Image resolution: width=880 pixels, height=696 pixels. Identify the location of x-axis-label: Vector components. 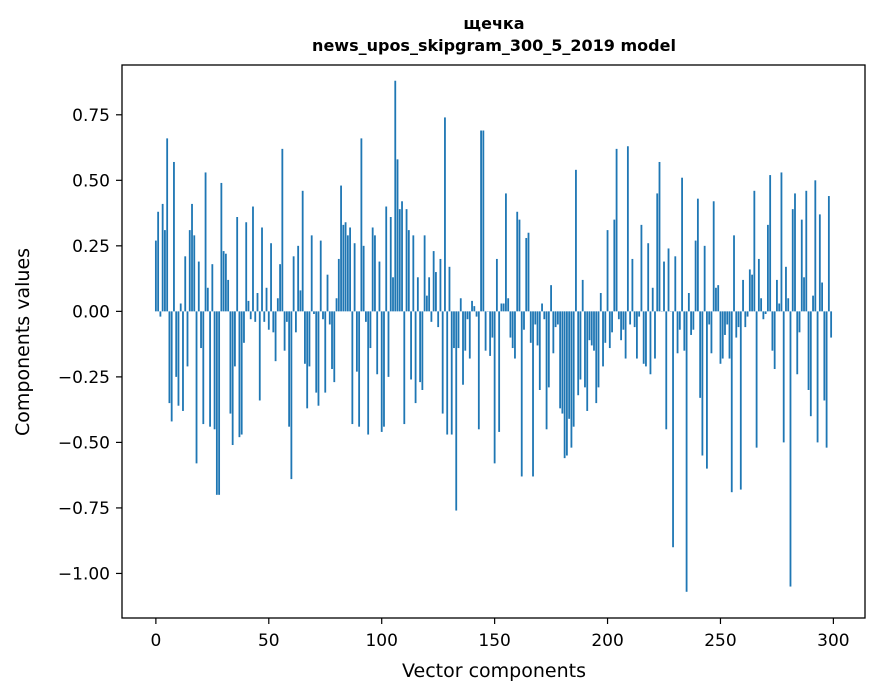
(494, 671).